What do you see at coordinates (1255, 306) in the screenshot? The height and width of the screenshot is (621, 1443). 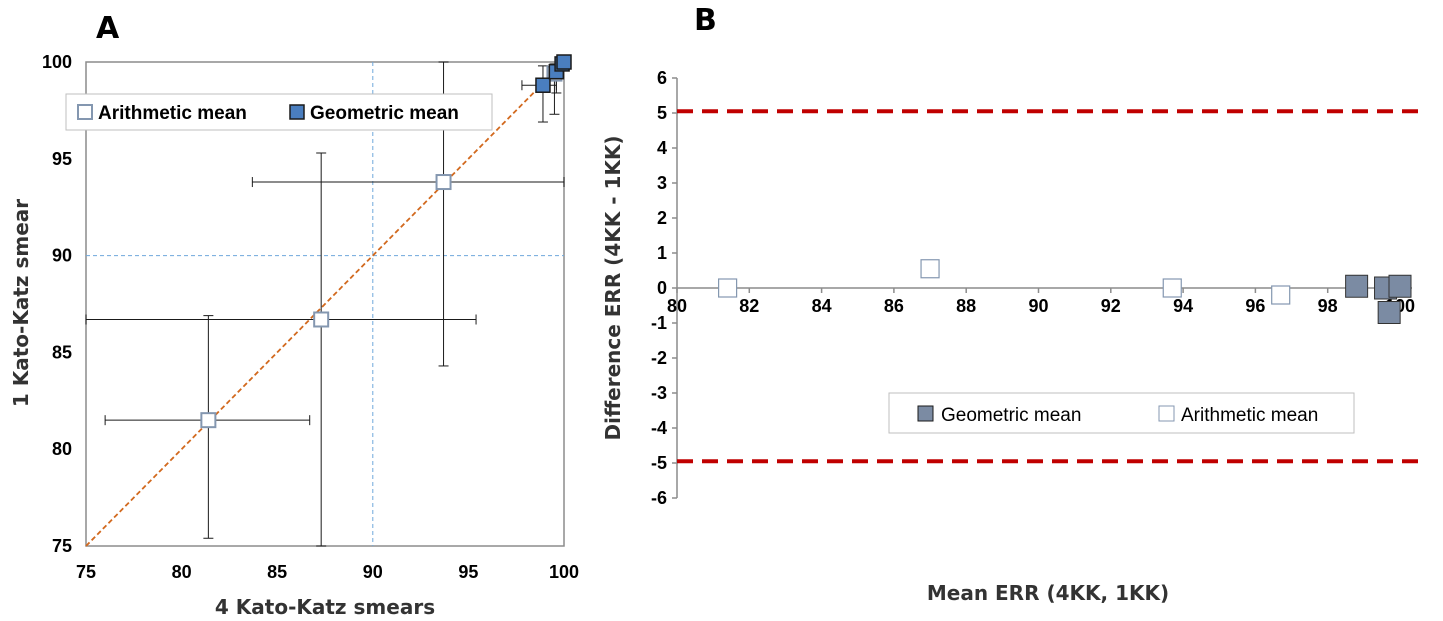 I see `panel-b-x-tick-label: 96` at bounding box center [1255, 306].